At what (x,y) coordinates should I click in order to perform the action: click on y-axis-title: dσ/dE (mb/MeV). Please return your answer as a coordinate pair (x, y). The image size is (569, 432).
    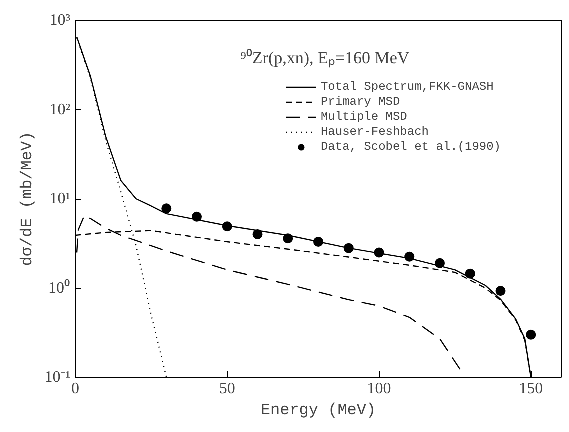
    Looking at the image, I should click on (27, 199).